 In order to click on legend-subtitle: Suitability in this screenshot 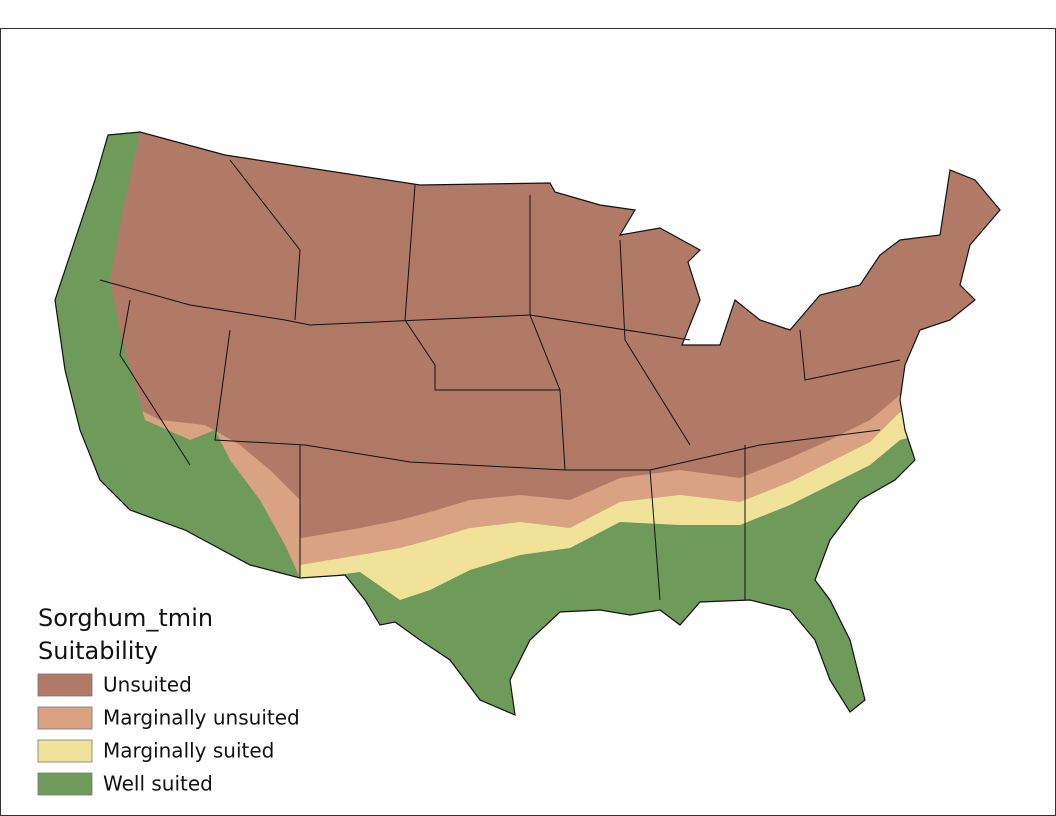, I will do `click(98, 651)`.